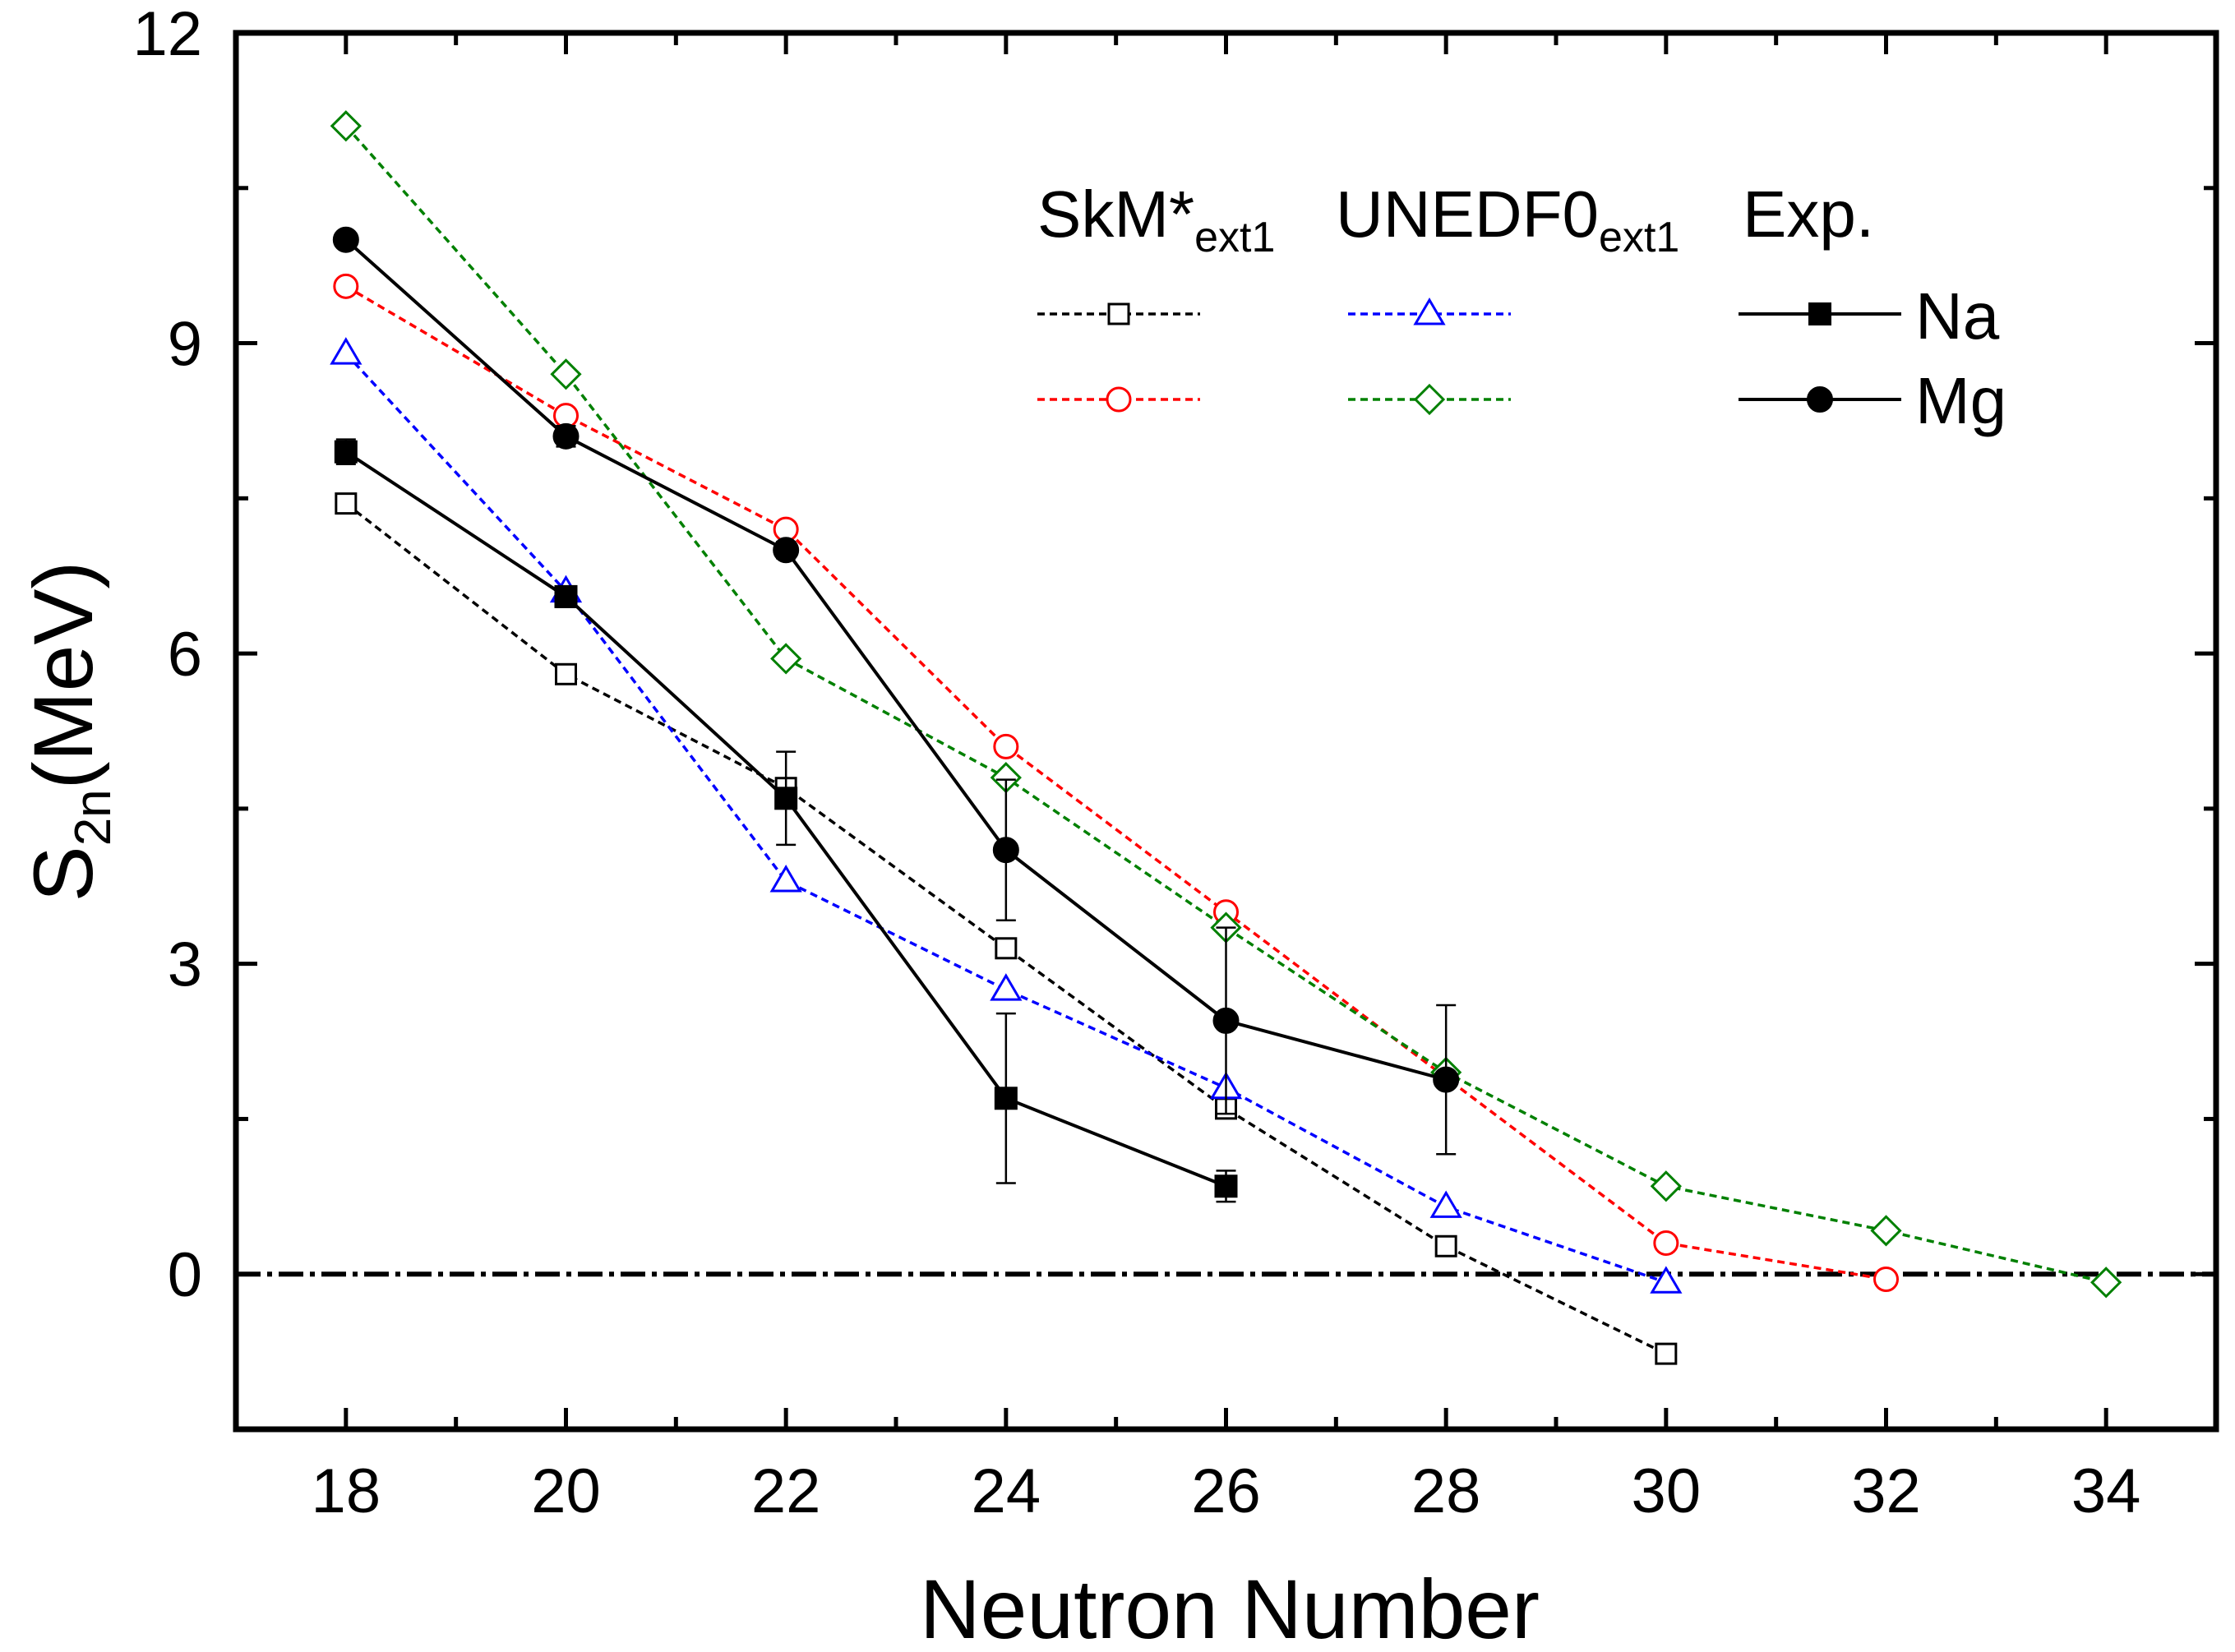  What do you see at coordinates (566, 1491) in the screenshot?
I see `x-tick-label: 20` at bounding box center [566, 1491].